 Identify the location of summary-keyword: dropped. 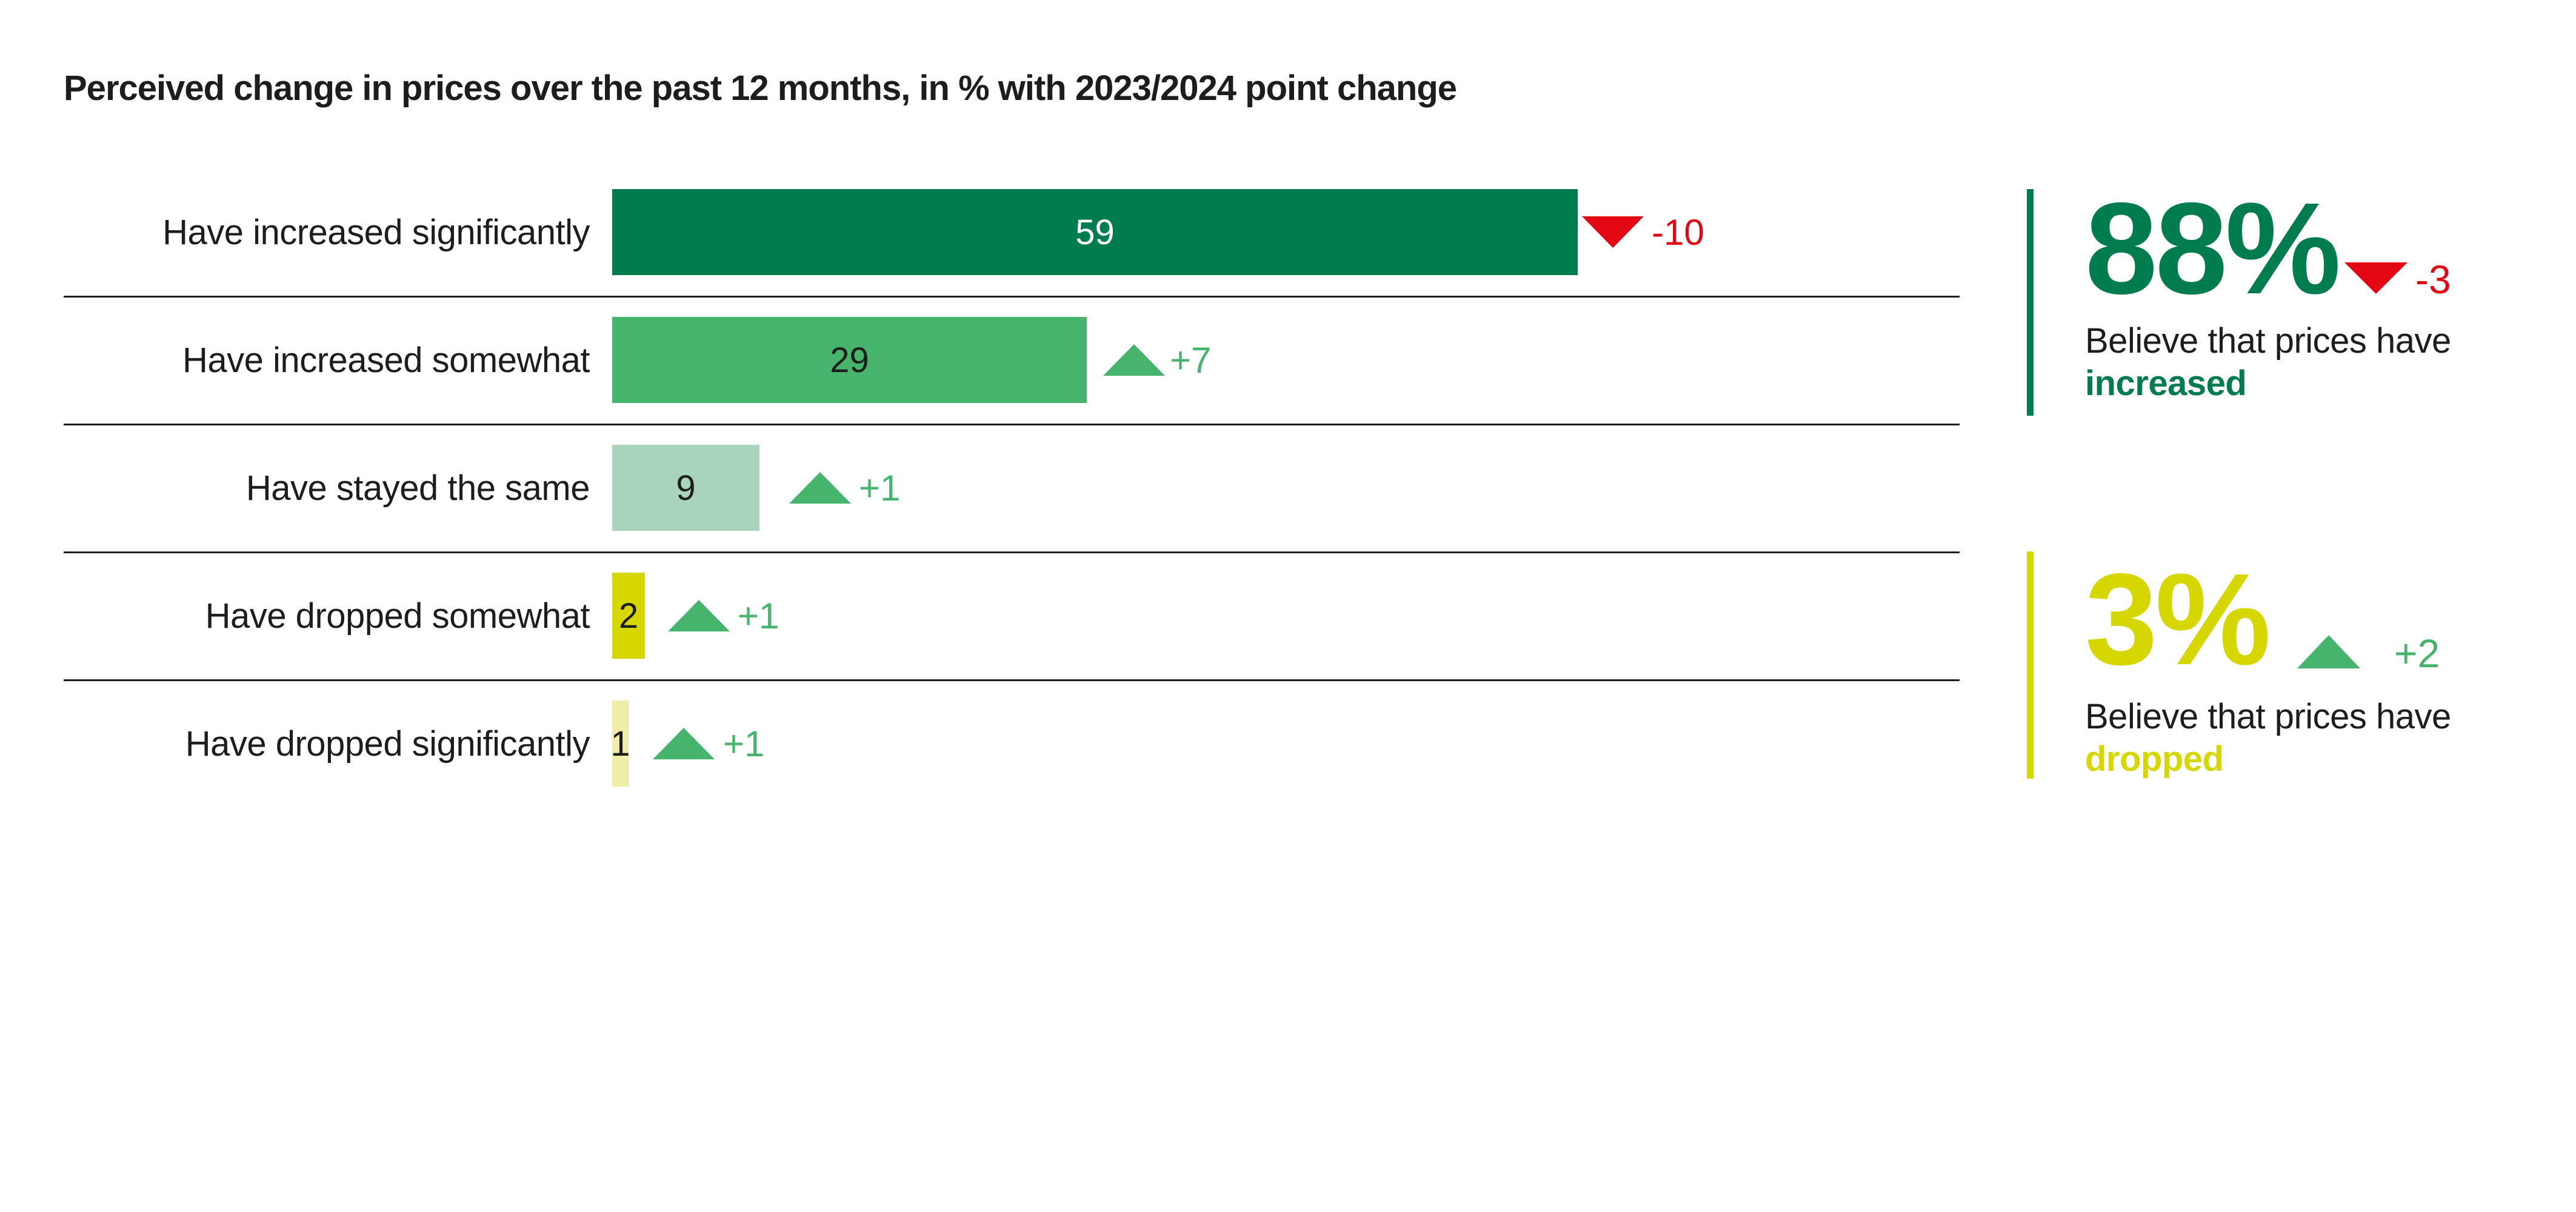
(2154, 759).